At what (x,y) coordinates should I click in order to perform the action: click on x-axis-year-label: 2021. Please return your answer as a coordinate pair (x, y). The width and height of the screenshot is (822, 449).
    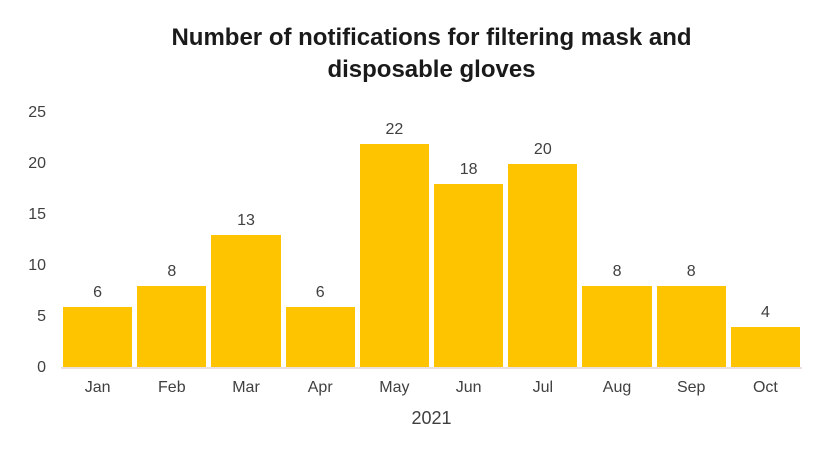
    Looking at the image, I should click on (431, 418).